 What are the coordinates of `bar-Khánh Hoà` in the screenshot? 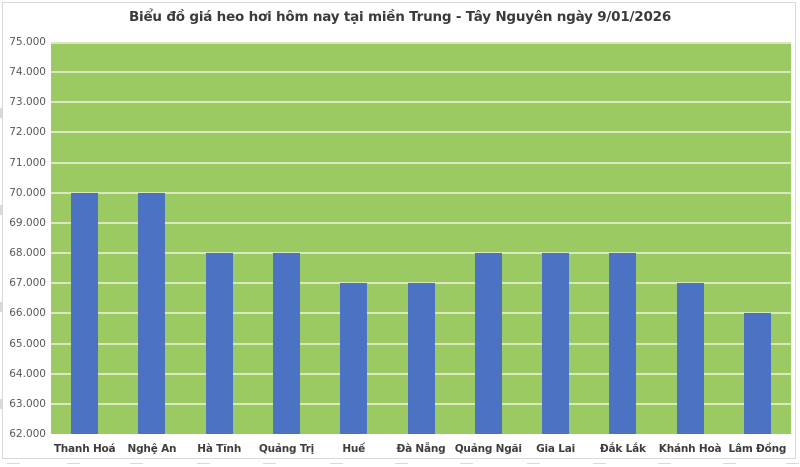 It's located at (690, 358).